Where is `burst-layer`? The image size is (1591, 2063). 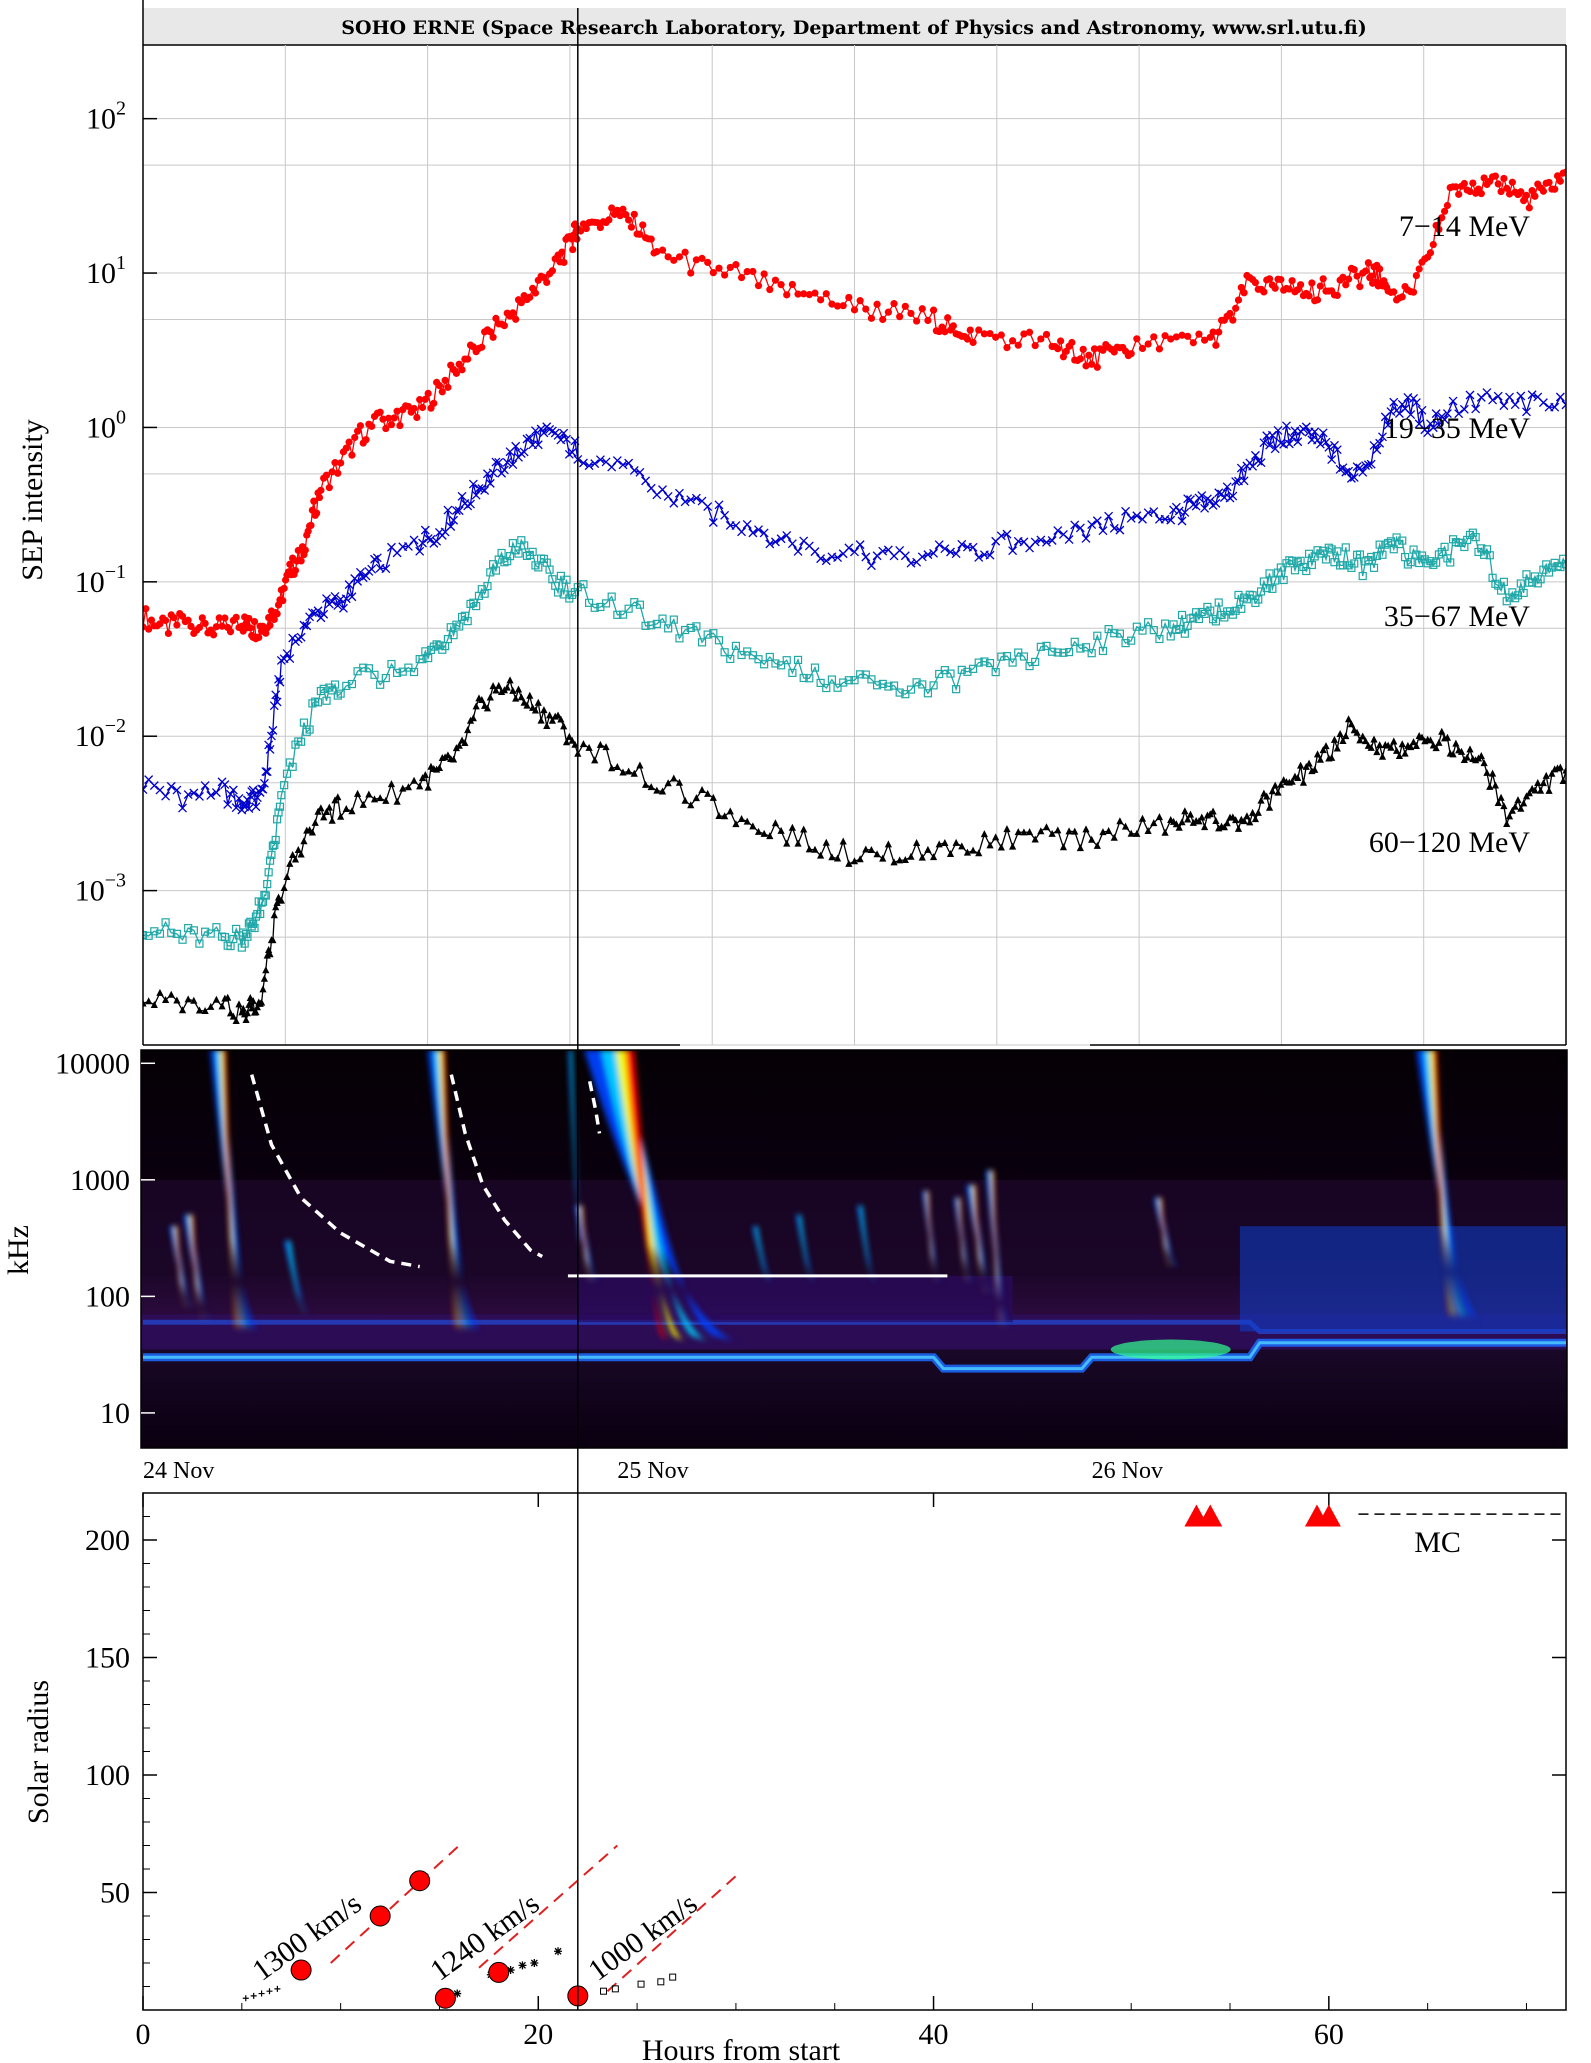
burst-layer is located at coordinates (866, 1243).